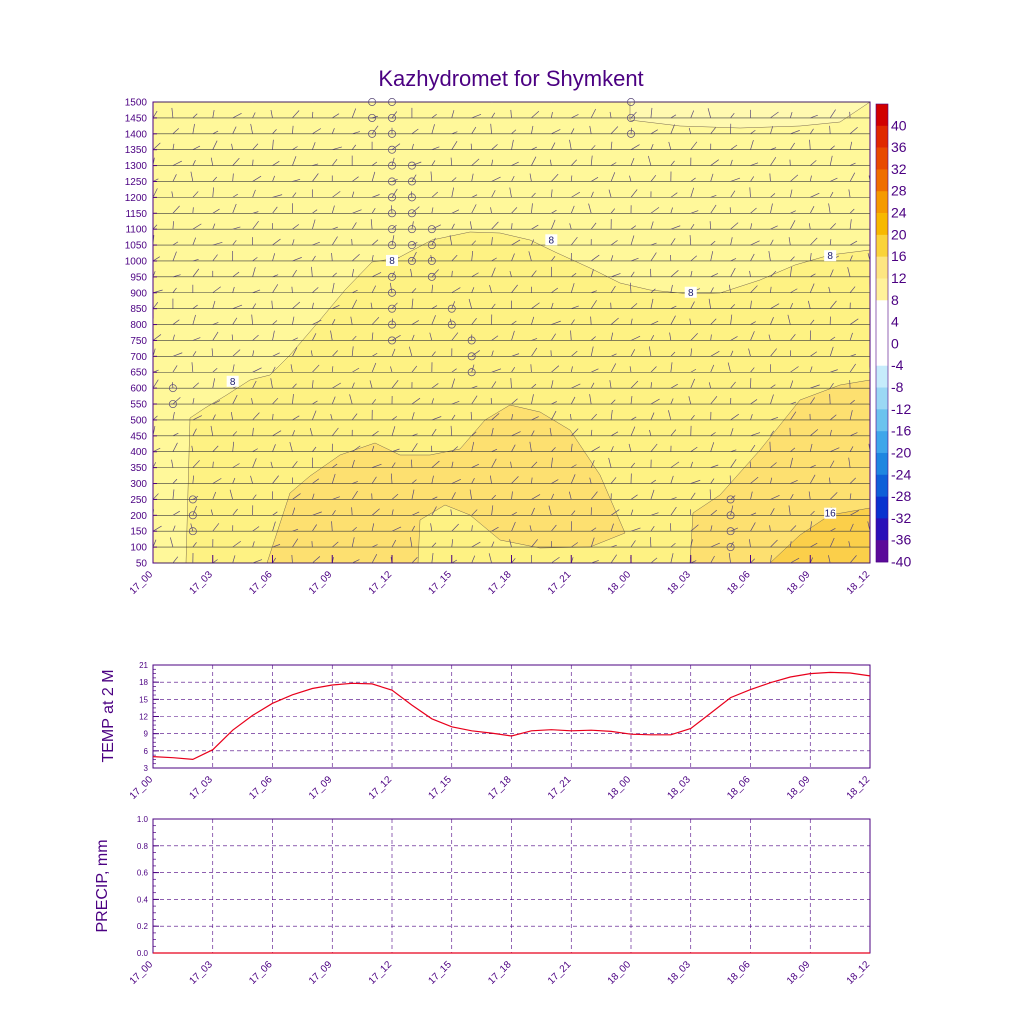  I want to click on y-tick-label: 6, so click(146, 751).